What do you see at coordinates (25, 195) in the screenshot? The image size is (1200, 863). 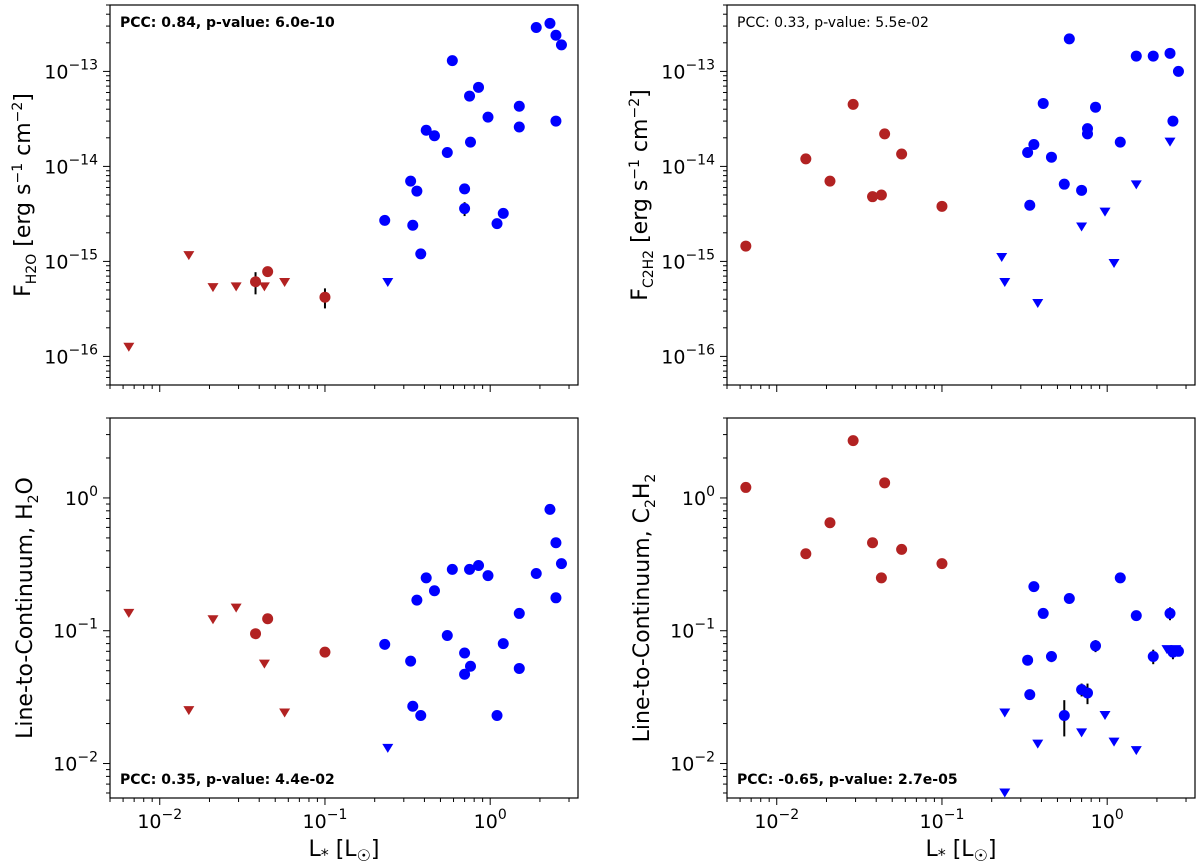 I see `y-axis-label: FH2O [erg s−1 cm−2]` at bounding box center [25, 195].